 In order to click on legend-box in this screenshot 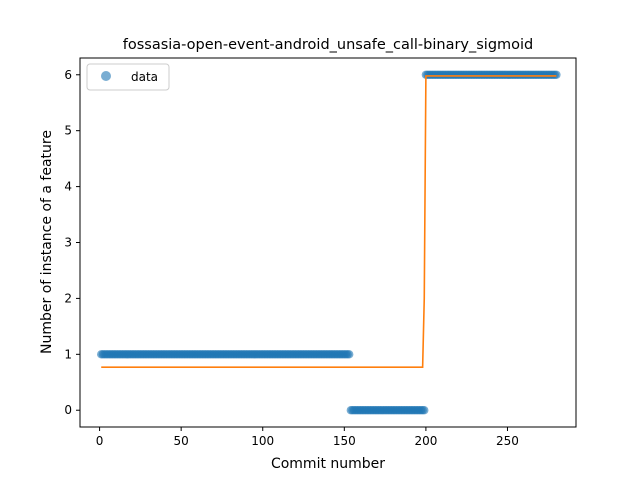, I will do `click(128, 77)`.